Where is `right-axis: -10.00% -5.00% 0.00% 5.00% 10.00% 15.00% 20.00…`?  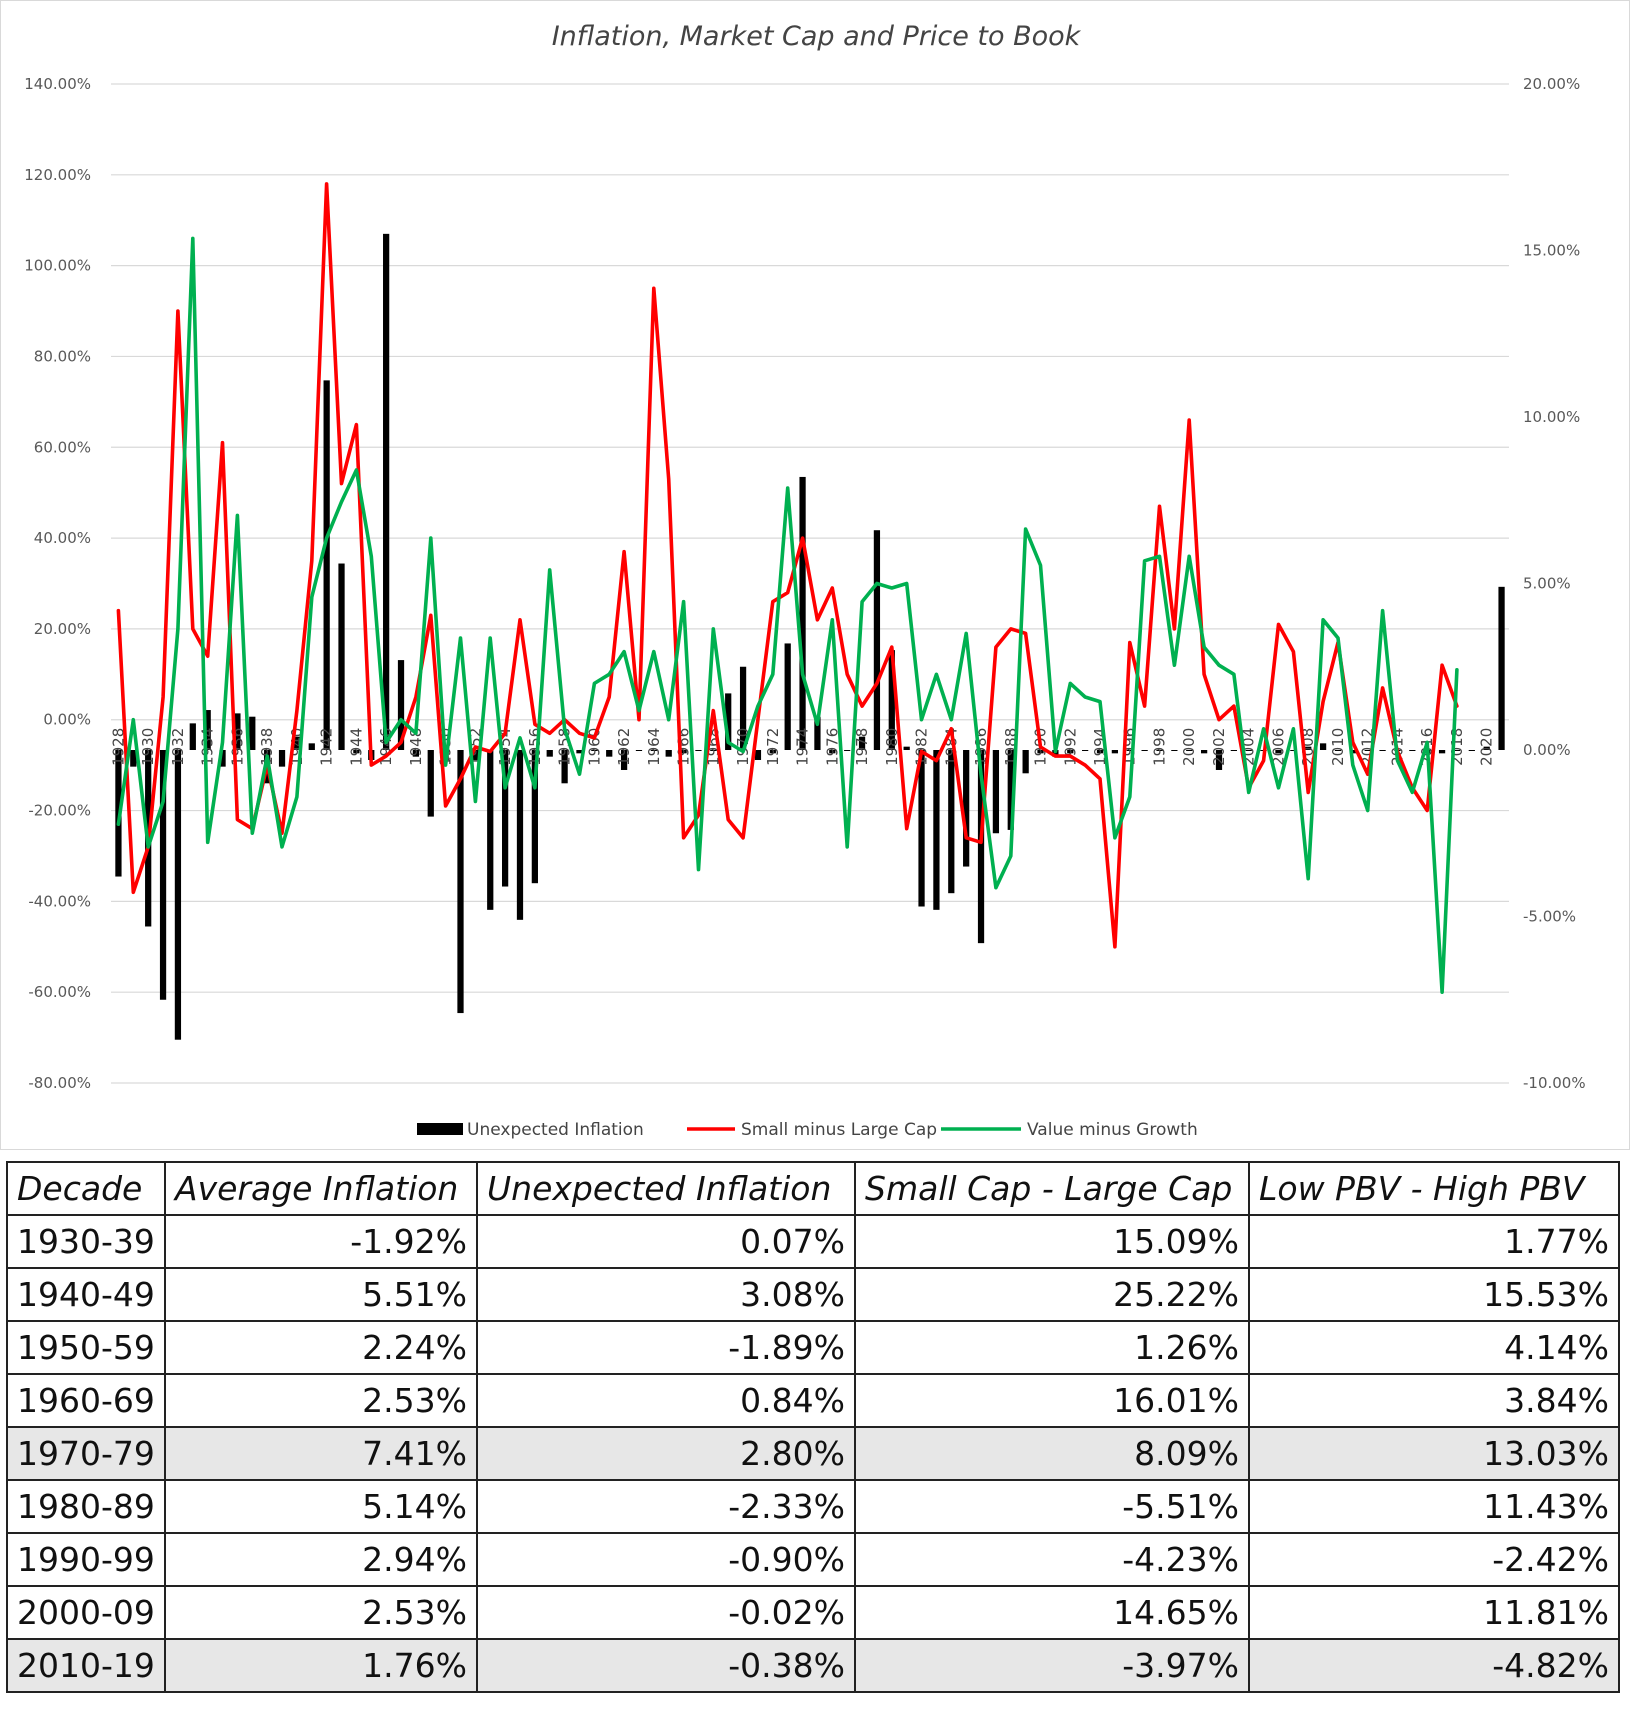 right-axis: -10.00% -5.00% 0.00% 5.00% 10.00% 15.00% 20.00… is located at coordinates (1554, 583).